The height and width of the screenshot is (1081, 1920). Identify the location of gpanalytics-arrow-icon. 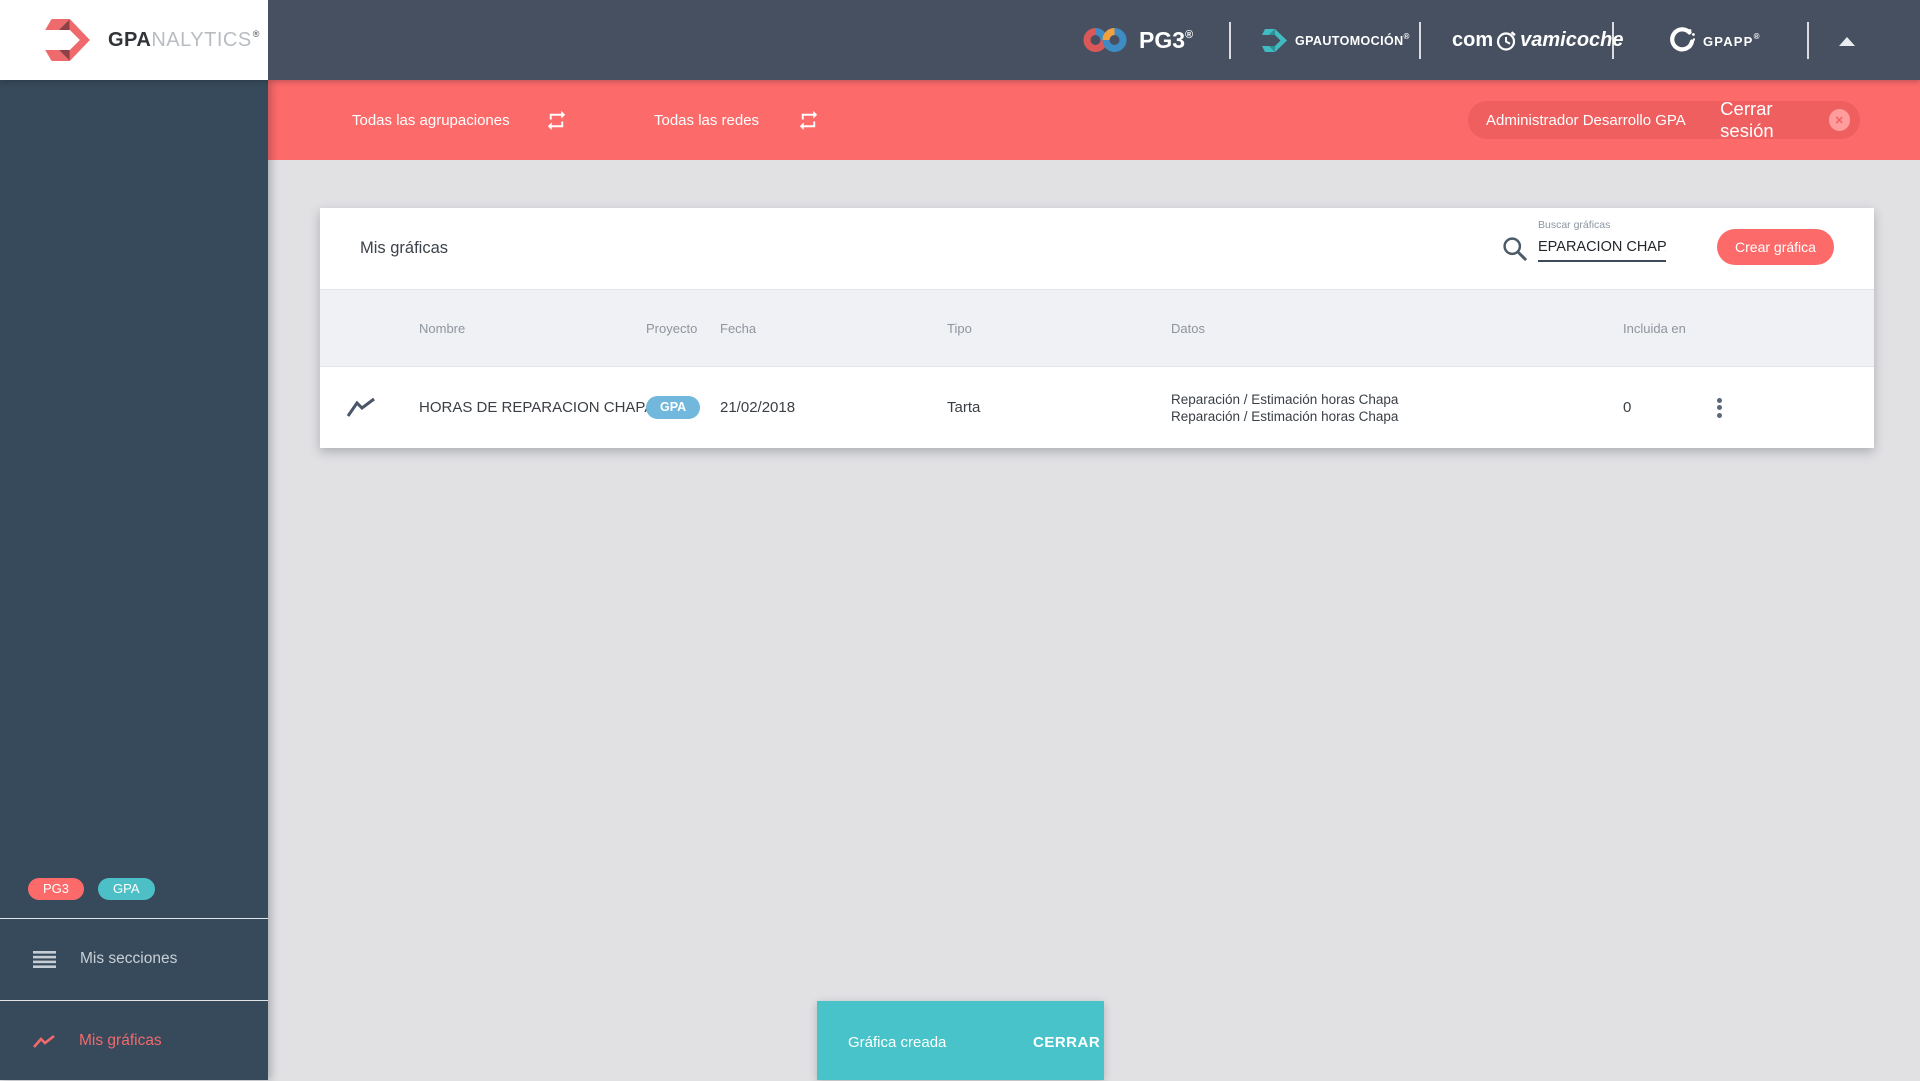
(67, 40).